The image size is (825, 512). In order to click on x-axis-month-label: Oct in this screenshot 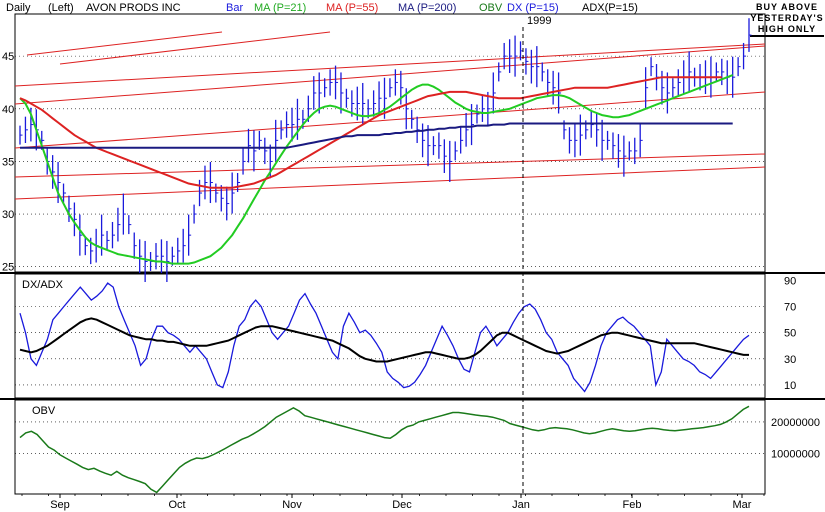, I will do `click(176, 505)`.